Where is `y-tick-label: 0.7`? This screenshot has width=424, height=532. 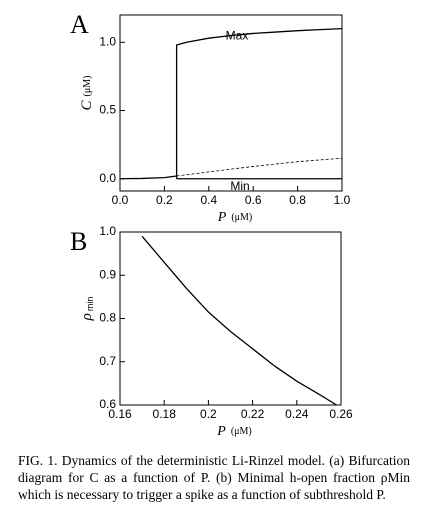 y-tick-label: 0.7 is located at coordinates (107, 361).